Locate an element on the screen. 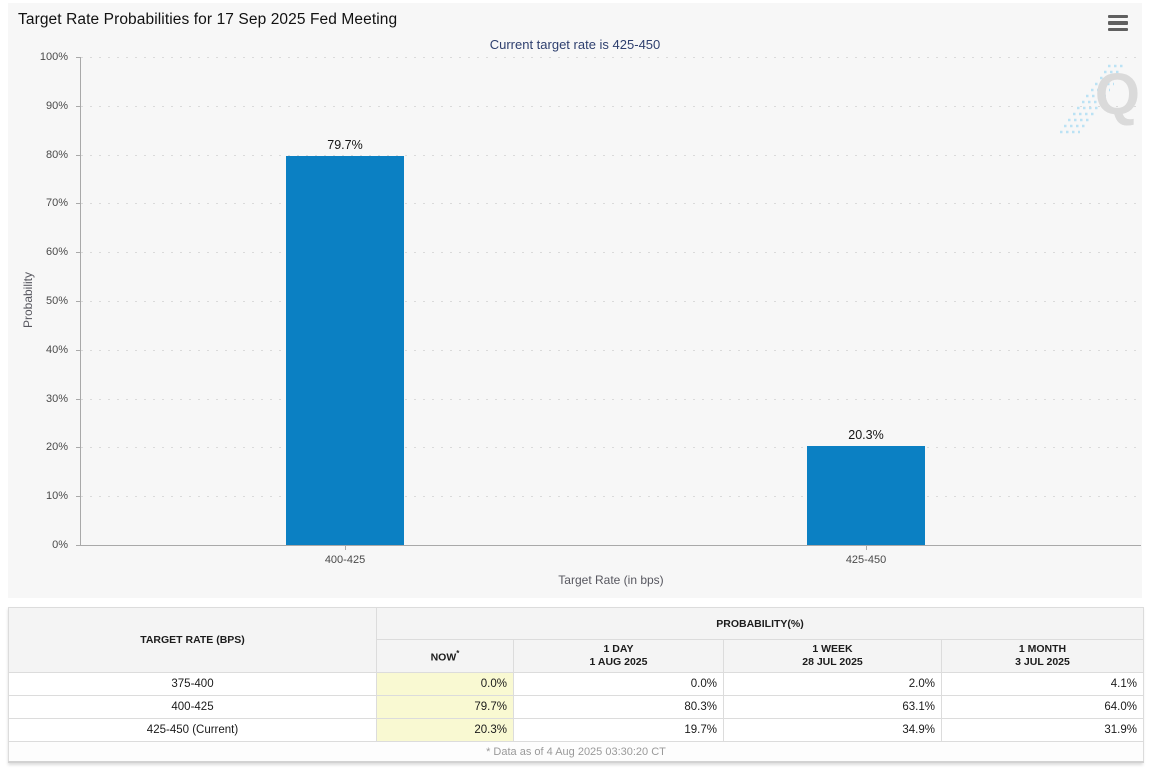 The width and height of the screenshot is (1150, 768). cell-rate: 400-425 is located at coordinates (192, 707).